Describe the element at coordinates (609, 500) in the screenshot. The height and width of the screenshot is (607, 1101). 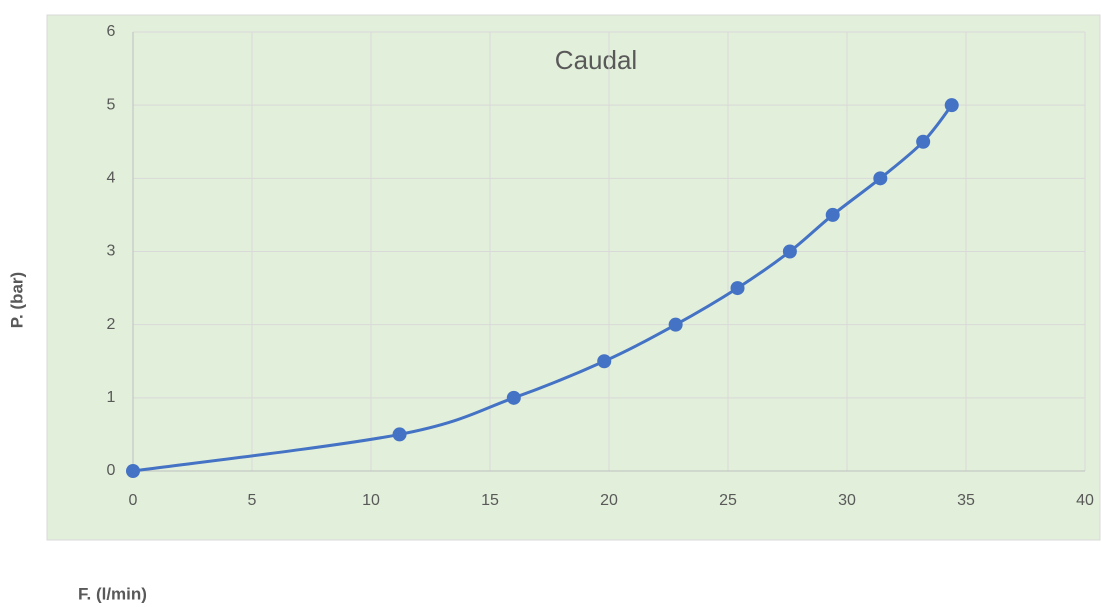
I see `x-tick-label: 20` at that location.